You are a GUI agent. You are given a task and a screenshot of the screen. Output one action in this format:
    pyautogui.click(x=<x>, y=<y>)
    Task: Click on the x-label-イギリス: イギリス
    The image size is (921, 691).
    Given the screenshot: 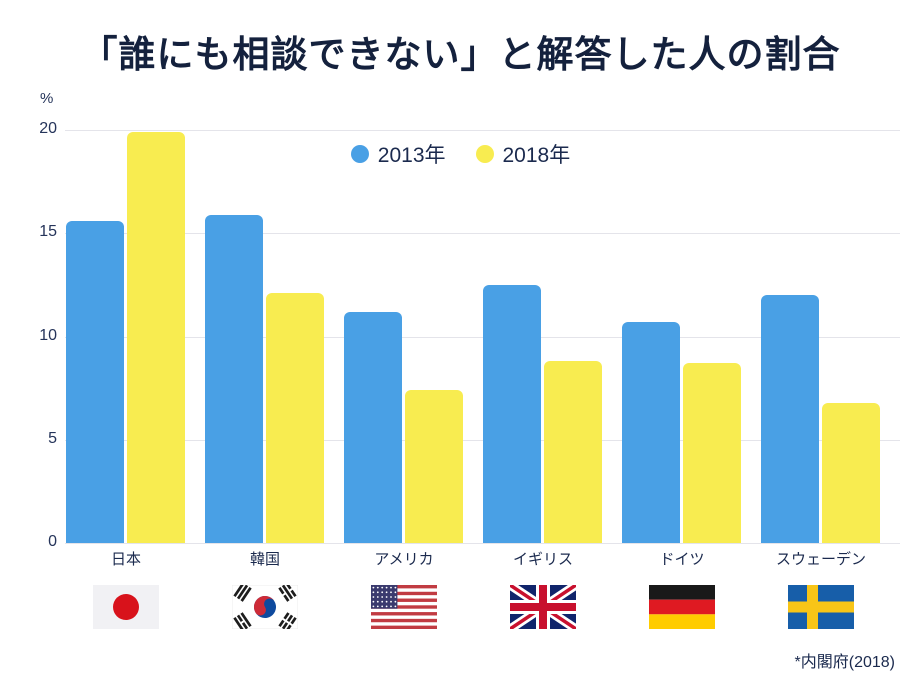 What is the action you would take?
    pyautogui.click(x=542, y=559)
    